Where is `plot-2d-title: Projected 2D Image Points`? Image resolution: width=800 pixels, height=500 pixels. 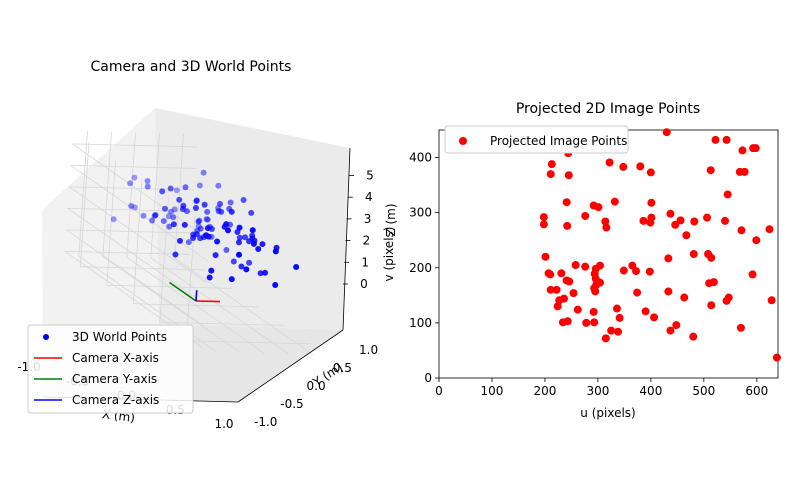 plot-2d-title: Projected 2D Image Points is located at coordinates (608, 109).